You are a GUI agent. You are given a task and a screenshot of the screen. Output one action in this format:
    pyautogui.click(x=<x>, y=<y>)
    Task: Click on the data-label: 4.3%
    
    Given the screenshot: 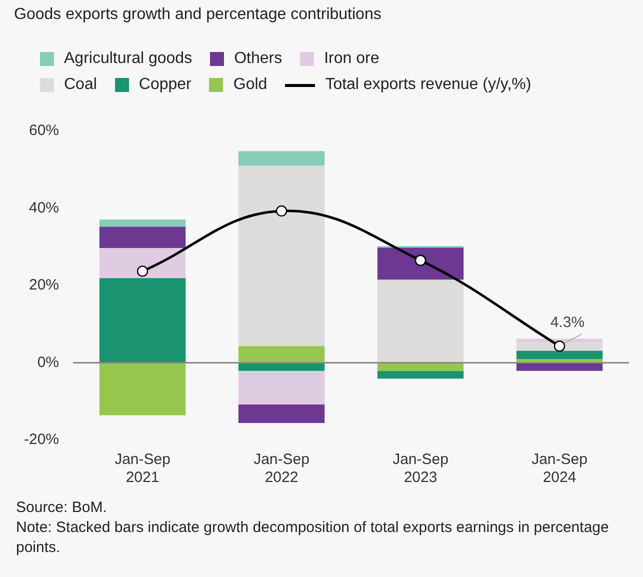 What is the action you would take?
    pyautogui.click(x=567, y=322)
    